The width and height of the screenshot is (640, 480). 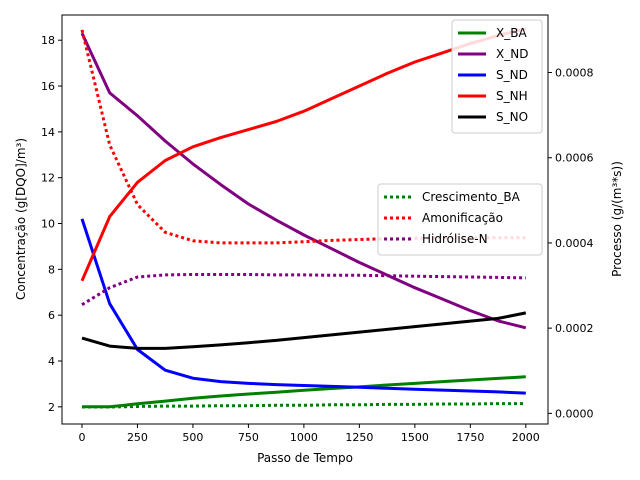 What do you see at coordinates (512, 117) in the screenshot?
I see `legend-entry: S_NO` at bounding box center [512, 117].